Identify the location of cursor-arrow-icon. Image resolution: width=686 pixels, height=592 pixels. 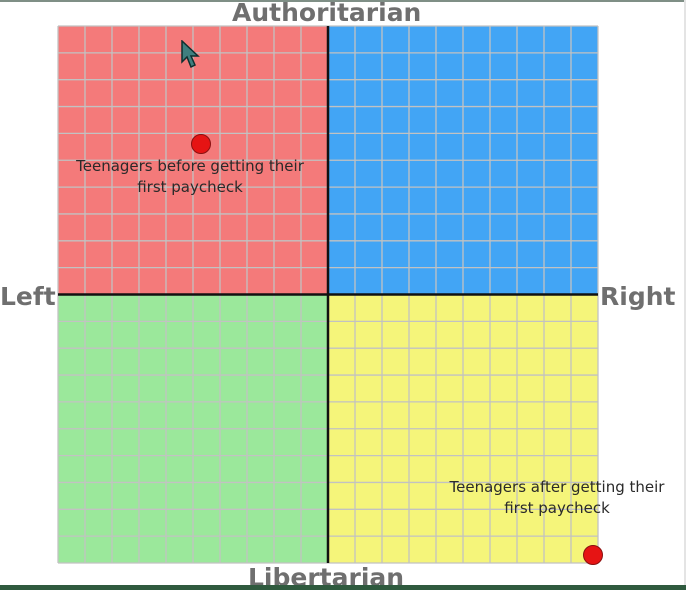
(190, 54).